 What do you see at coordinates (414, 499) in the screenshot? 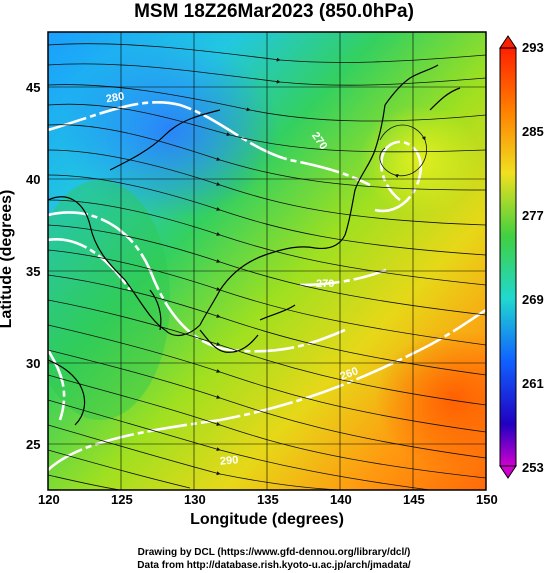
I see `x-tick: 145` at bounding box center [414, 499].